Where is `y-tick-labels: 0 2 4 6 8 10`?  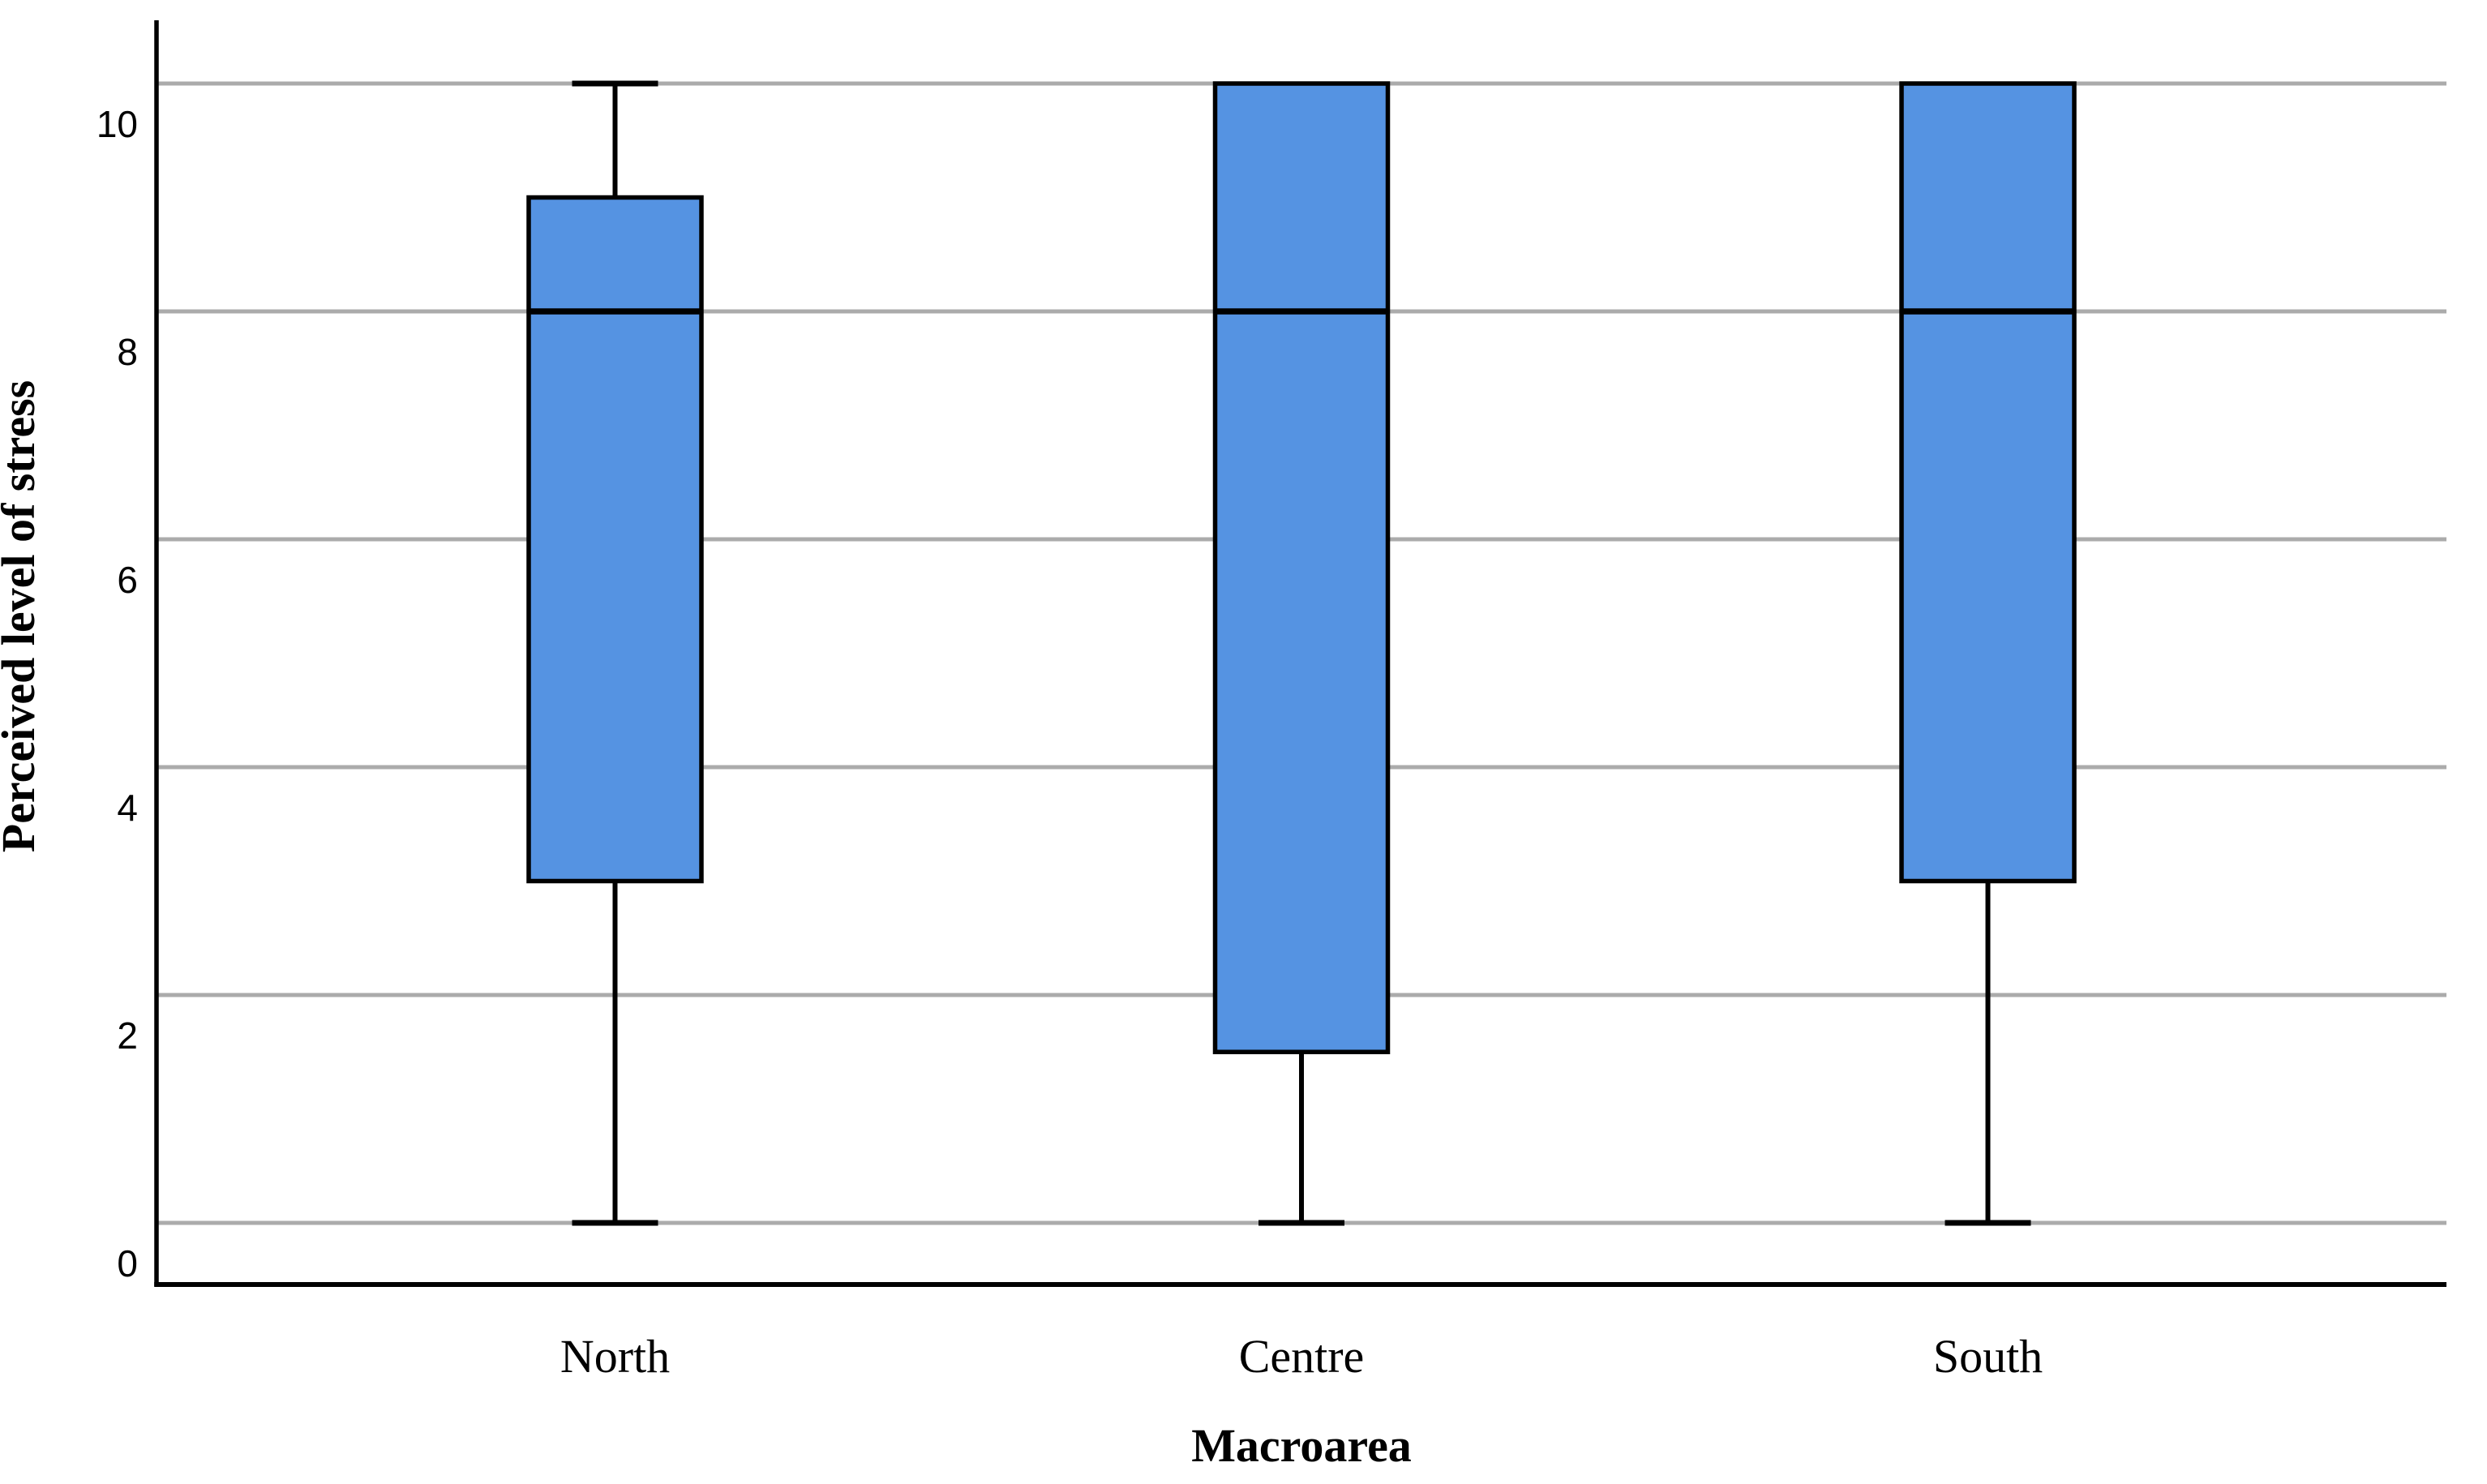
y-tick-labels: 0 2 4 6 8 10 is located at coordinates (117, 694).